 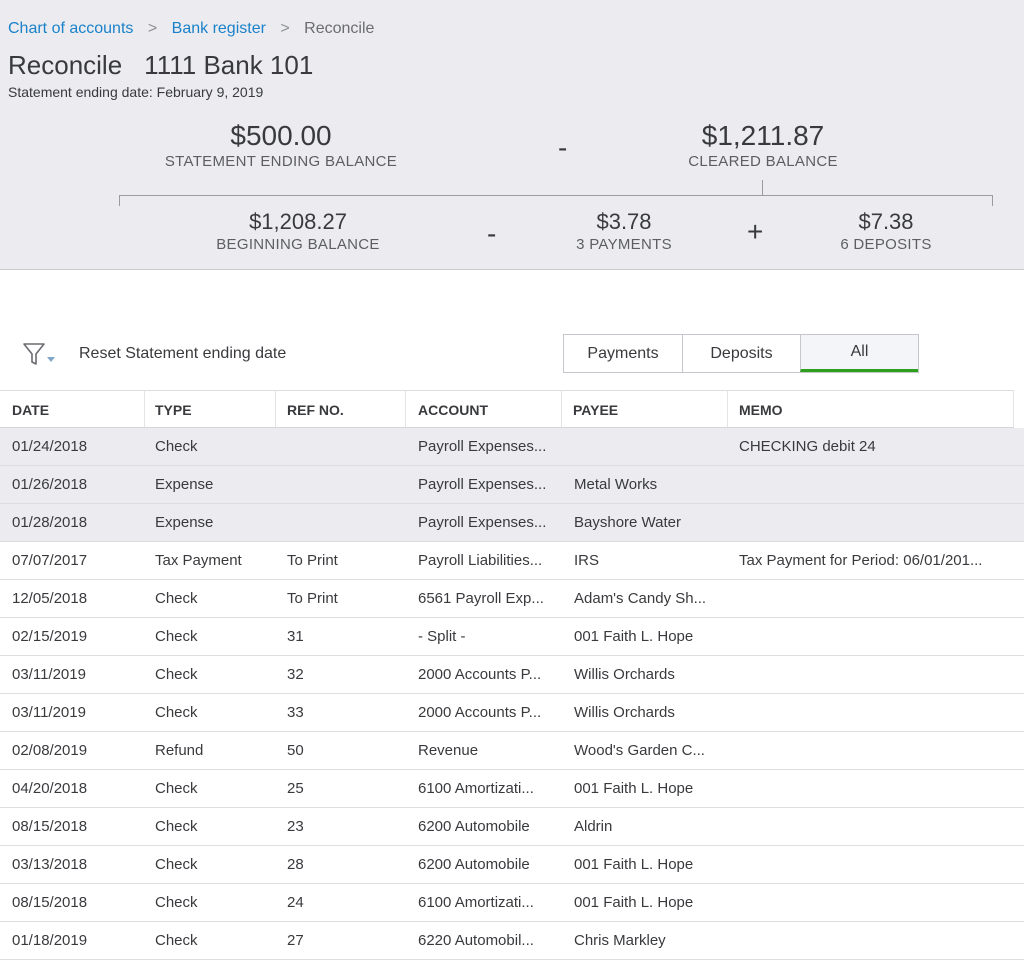 What do you see at coordinates (119, 200) in the screenshot?
I see `balance-bracket-left` at bounding box center [119, 200].